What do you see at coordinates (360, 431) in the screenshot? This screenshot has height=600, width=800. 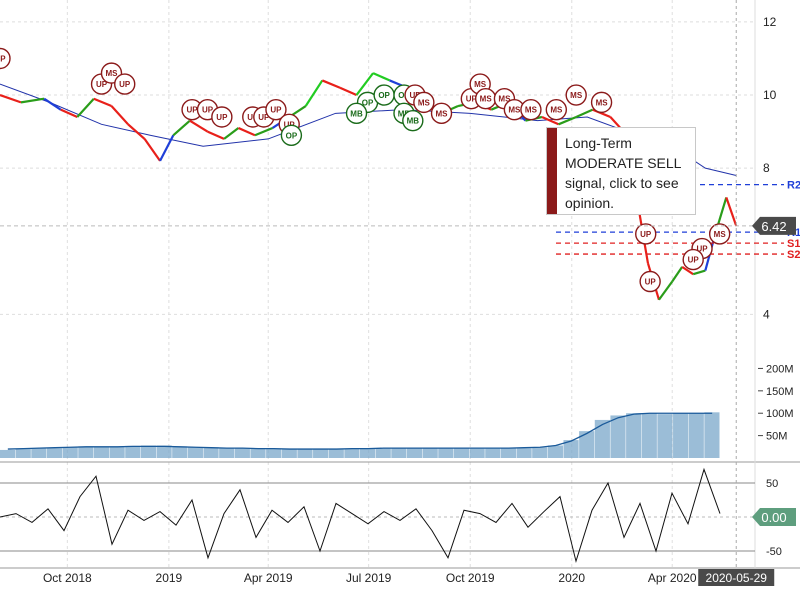 I see `volume-moving-average` at bounding box center [360, 431].